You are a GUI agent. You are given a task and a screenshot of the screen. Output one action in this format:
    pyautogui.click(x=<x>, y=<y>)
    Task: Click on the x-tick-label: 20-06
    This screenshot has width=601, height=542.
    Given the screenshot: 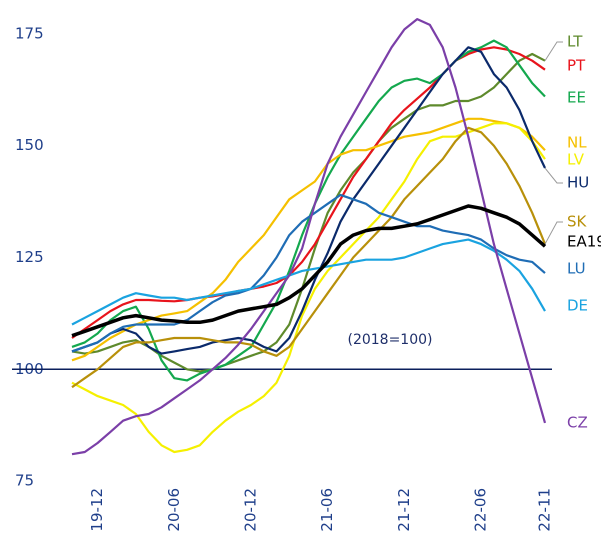 What is the action you would take?
    pyautogui.click(x=174, y=510)
    